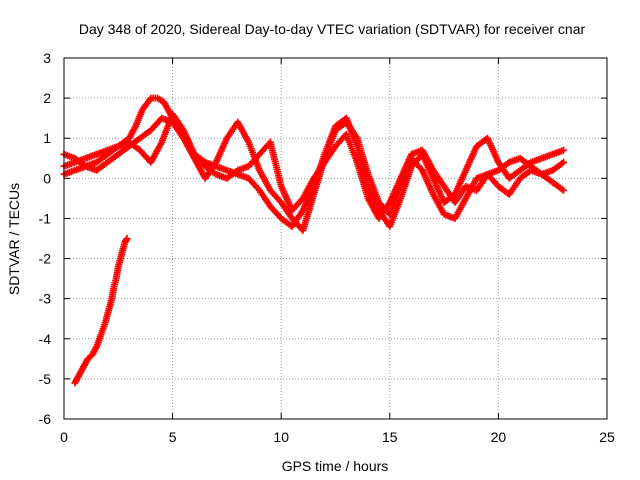 Image resolution: width=640 pixels, height=480 pixels. Describe the element at coordinates (45, 299) in the screenshot. I see `y-tick-label: -3` at that location.